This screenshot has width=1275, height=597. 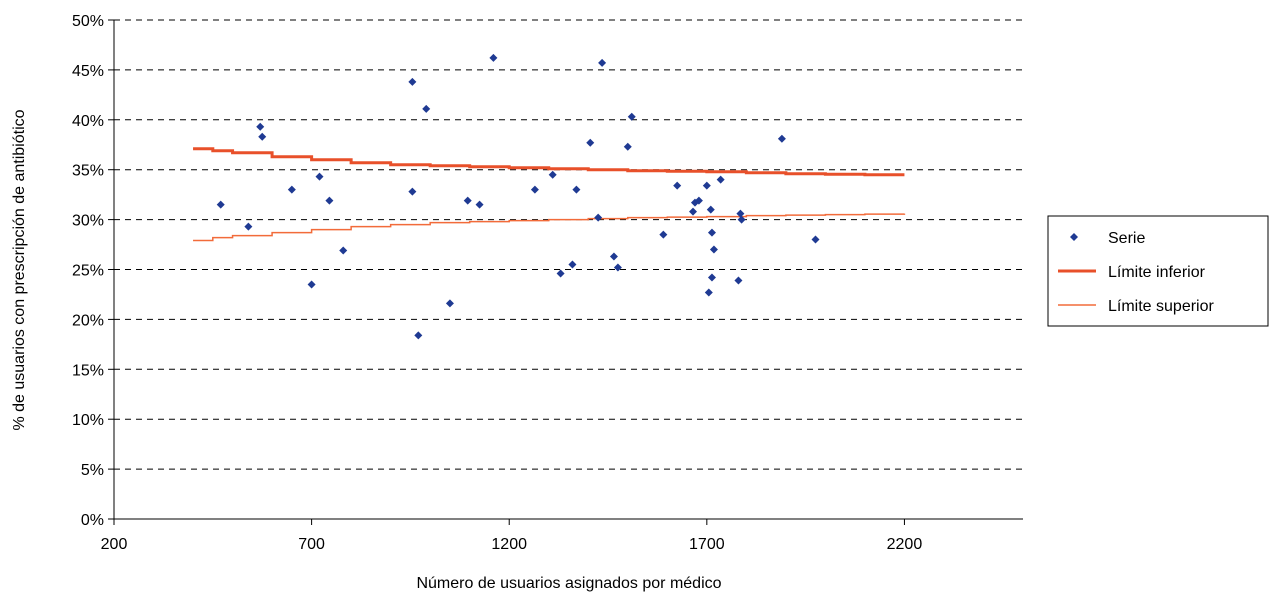 I want to click on legend-marker, so click(x=1074, y=237).